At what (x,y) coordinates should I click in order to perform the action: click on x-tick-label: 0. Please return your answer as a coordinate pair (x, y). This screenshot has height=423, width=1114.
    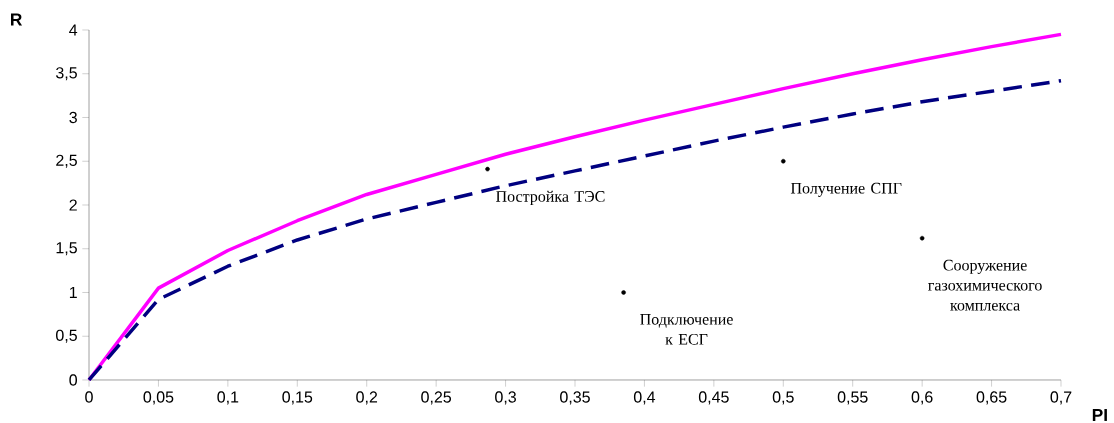
    Looking at the image, I should click on (89, 397).